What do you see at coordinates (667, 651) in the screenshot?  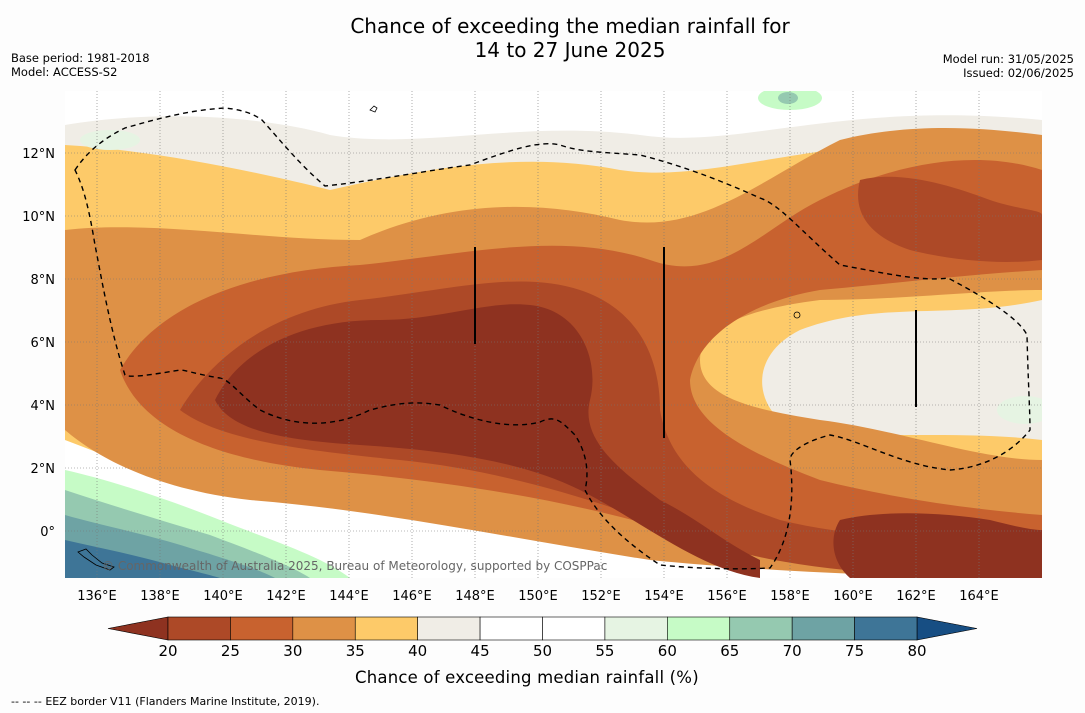 I see `colorbar-tick-label: 60` at bounding box center [667, 651].